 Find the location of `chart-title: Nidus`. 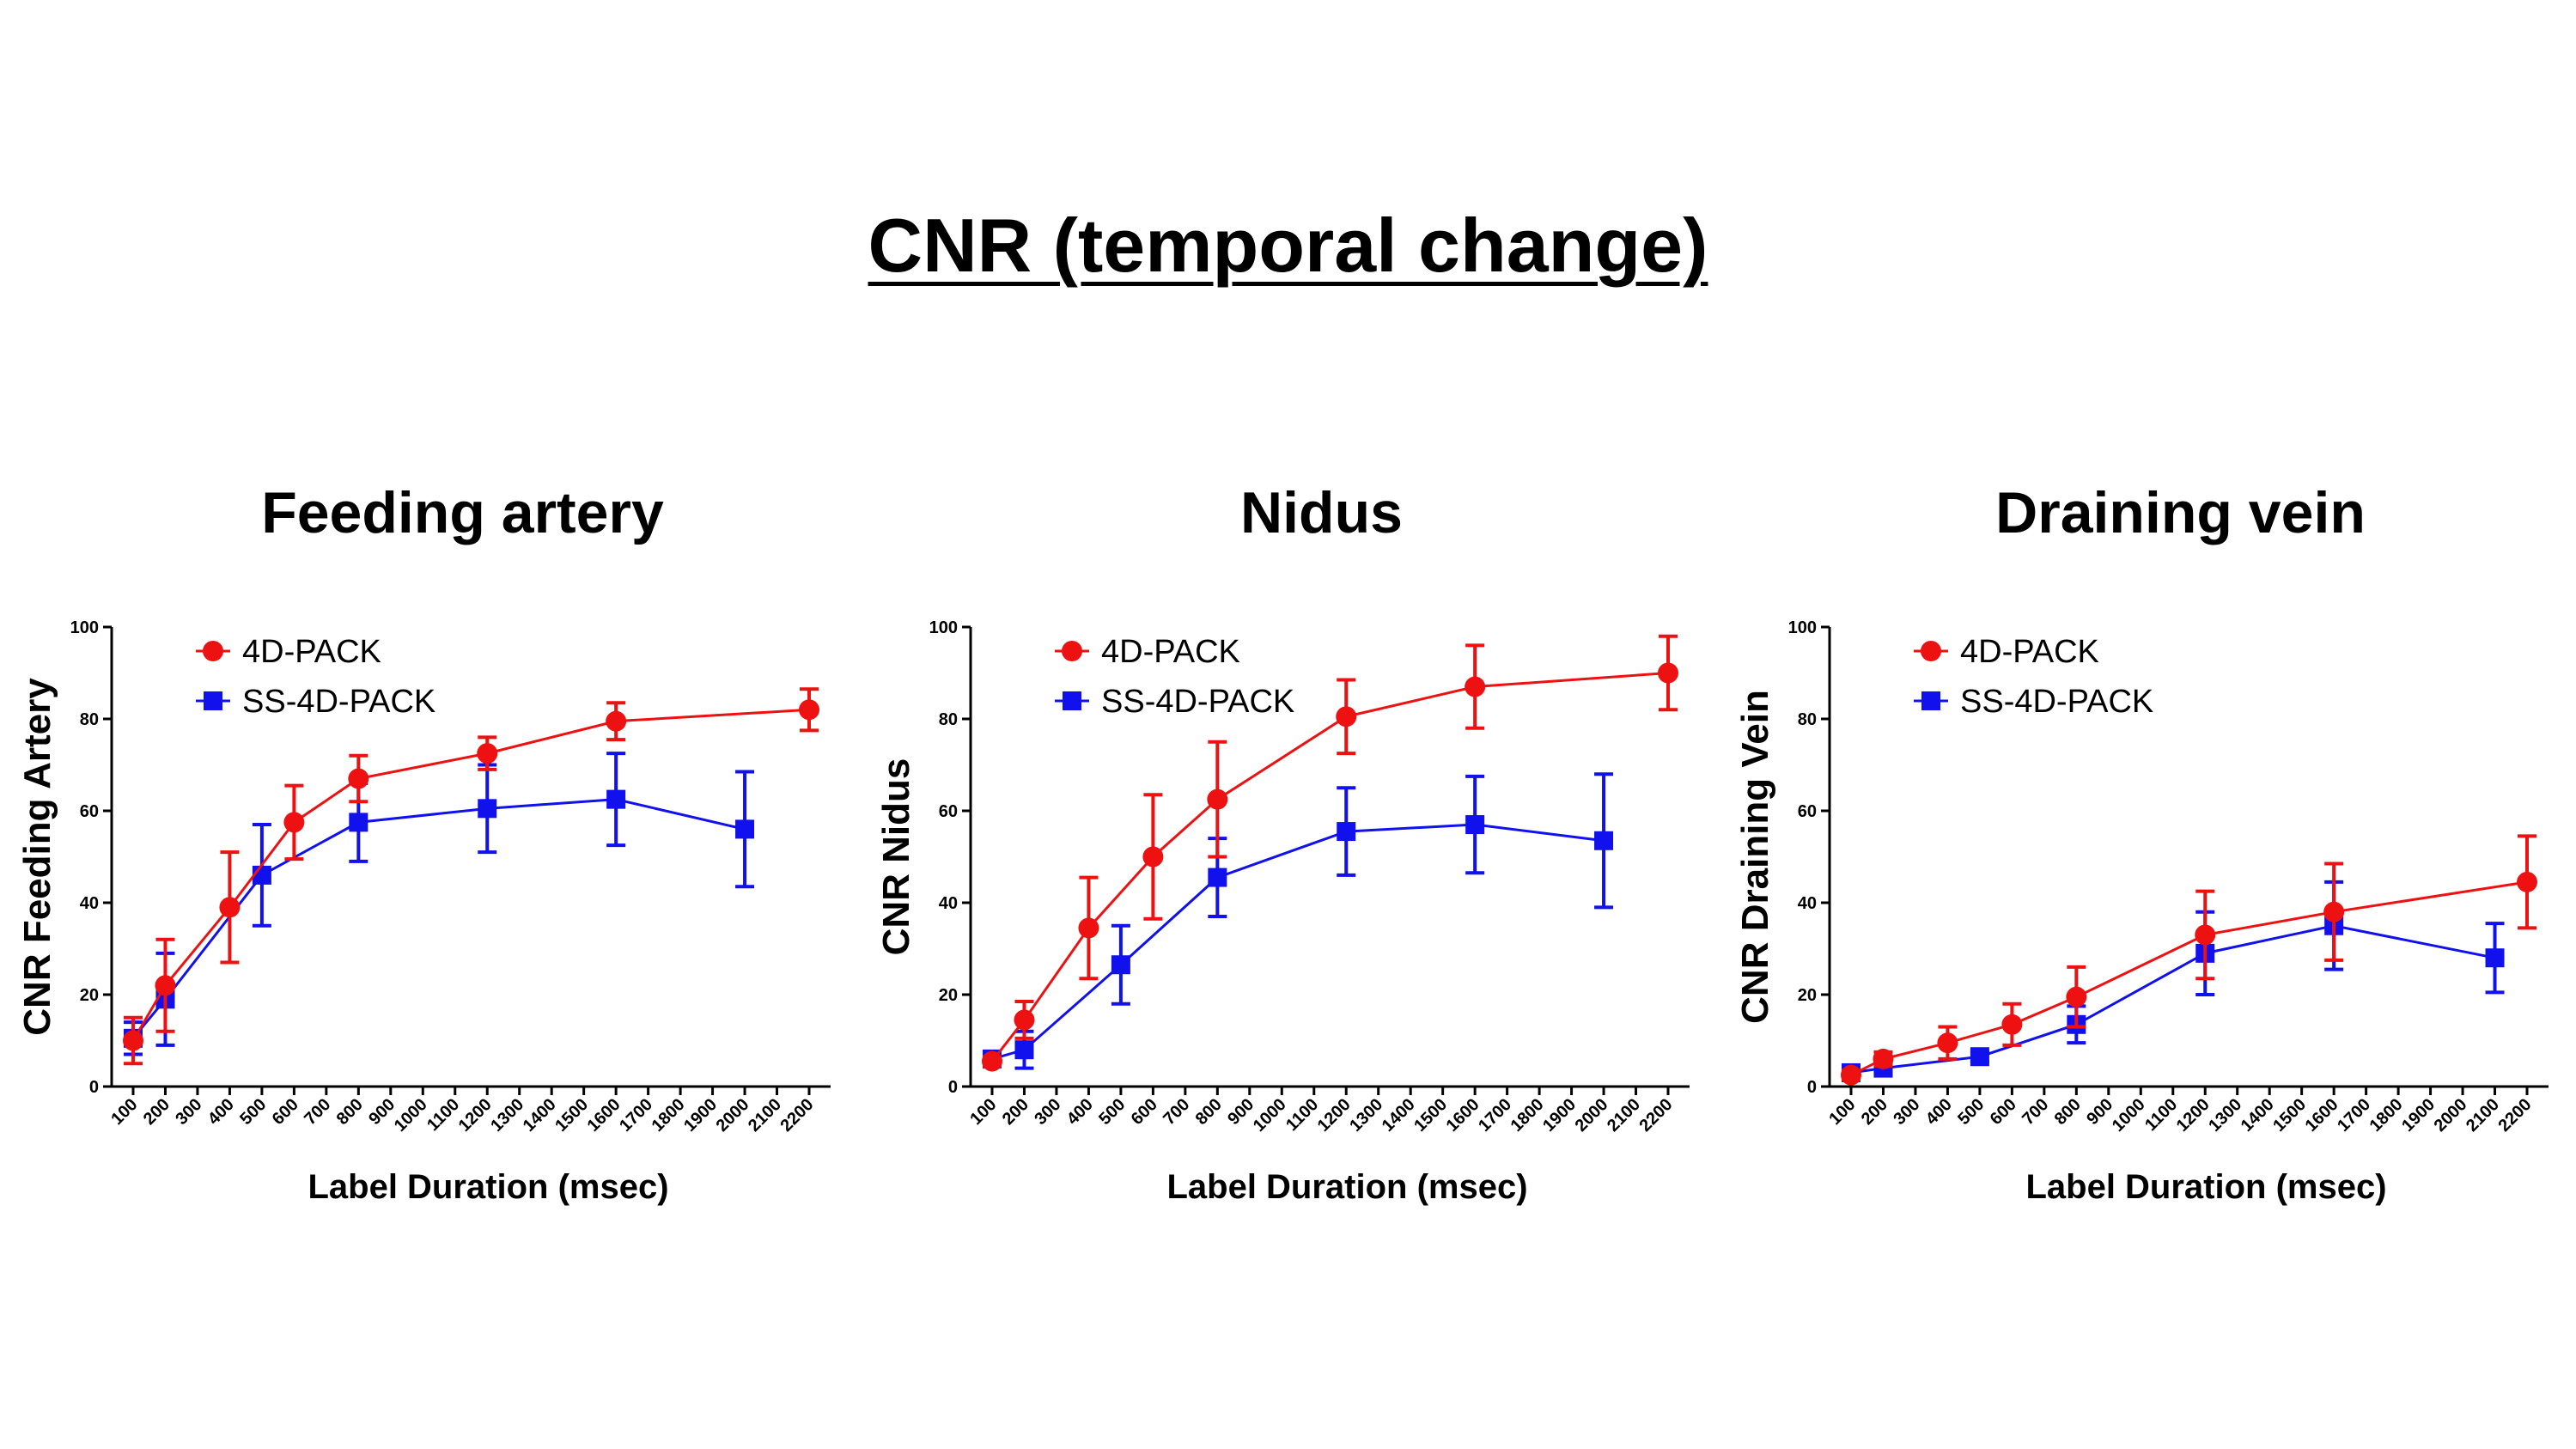

chart-title: Nidus is located at coordinates (1321, 512).